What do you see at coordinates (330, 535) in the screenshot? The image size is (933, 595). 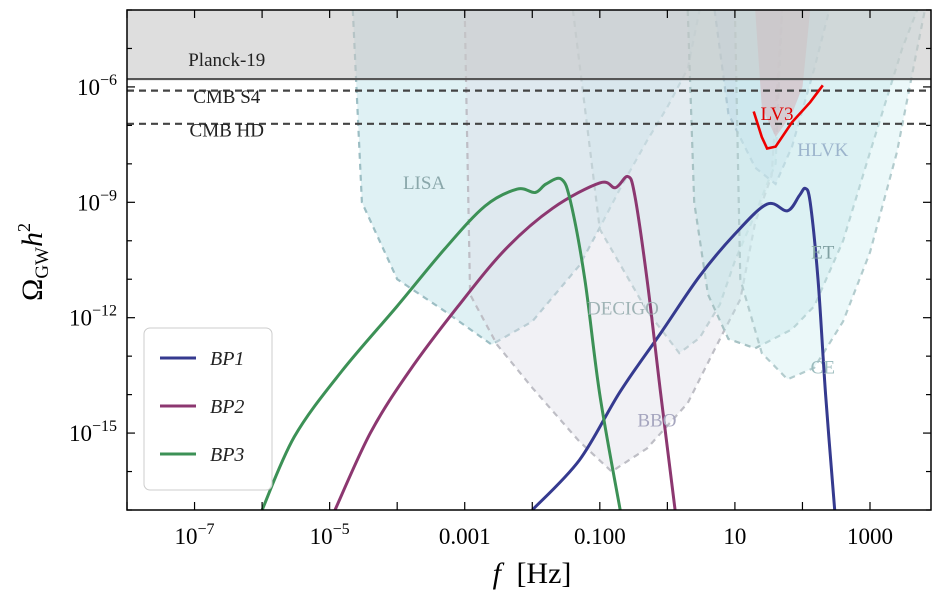 I see `x-tick-label: 10⁻⁵` at bounding box center [330, 535].